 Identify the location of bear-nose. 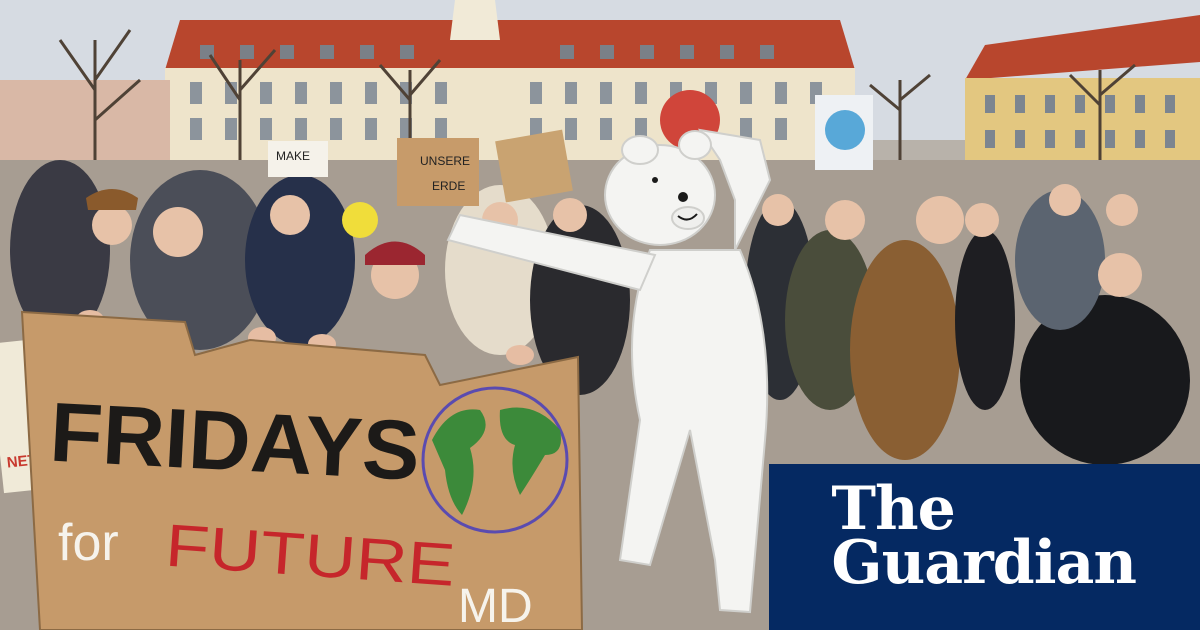
(683, 197).